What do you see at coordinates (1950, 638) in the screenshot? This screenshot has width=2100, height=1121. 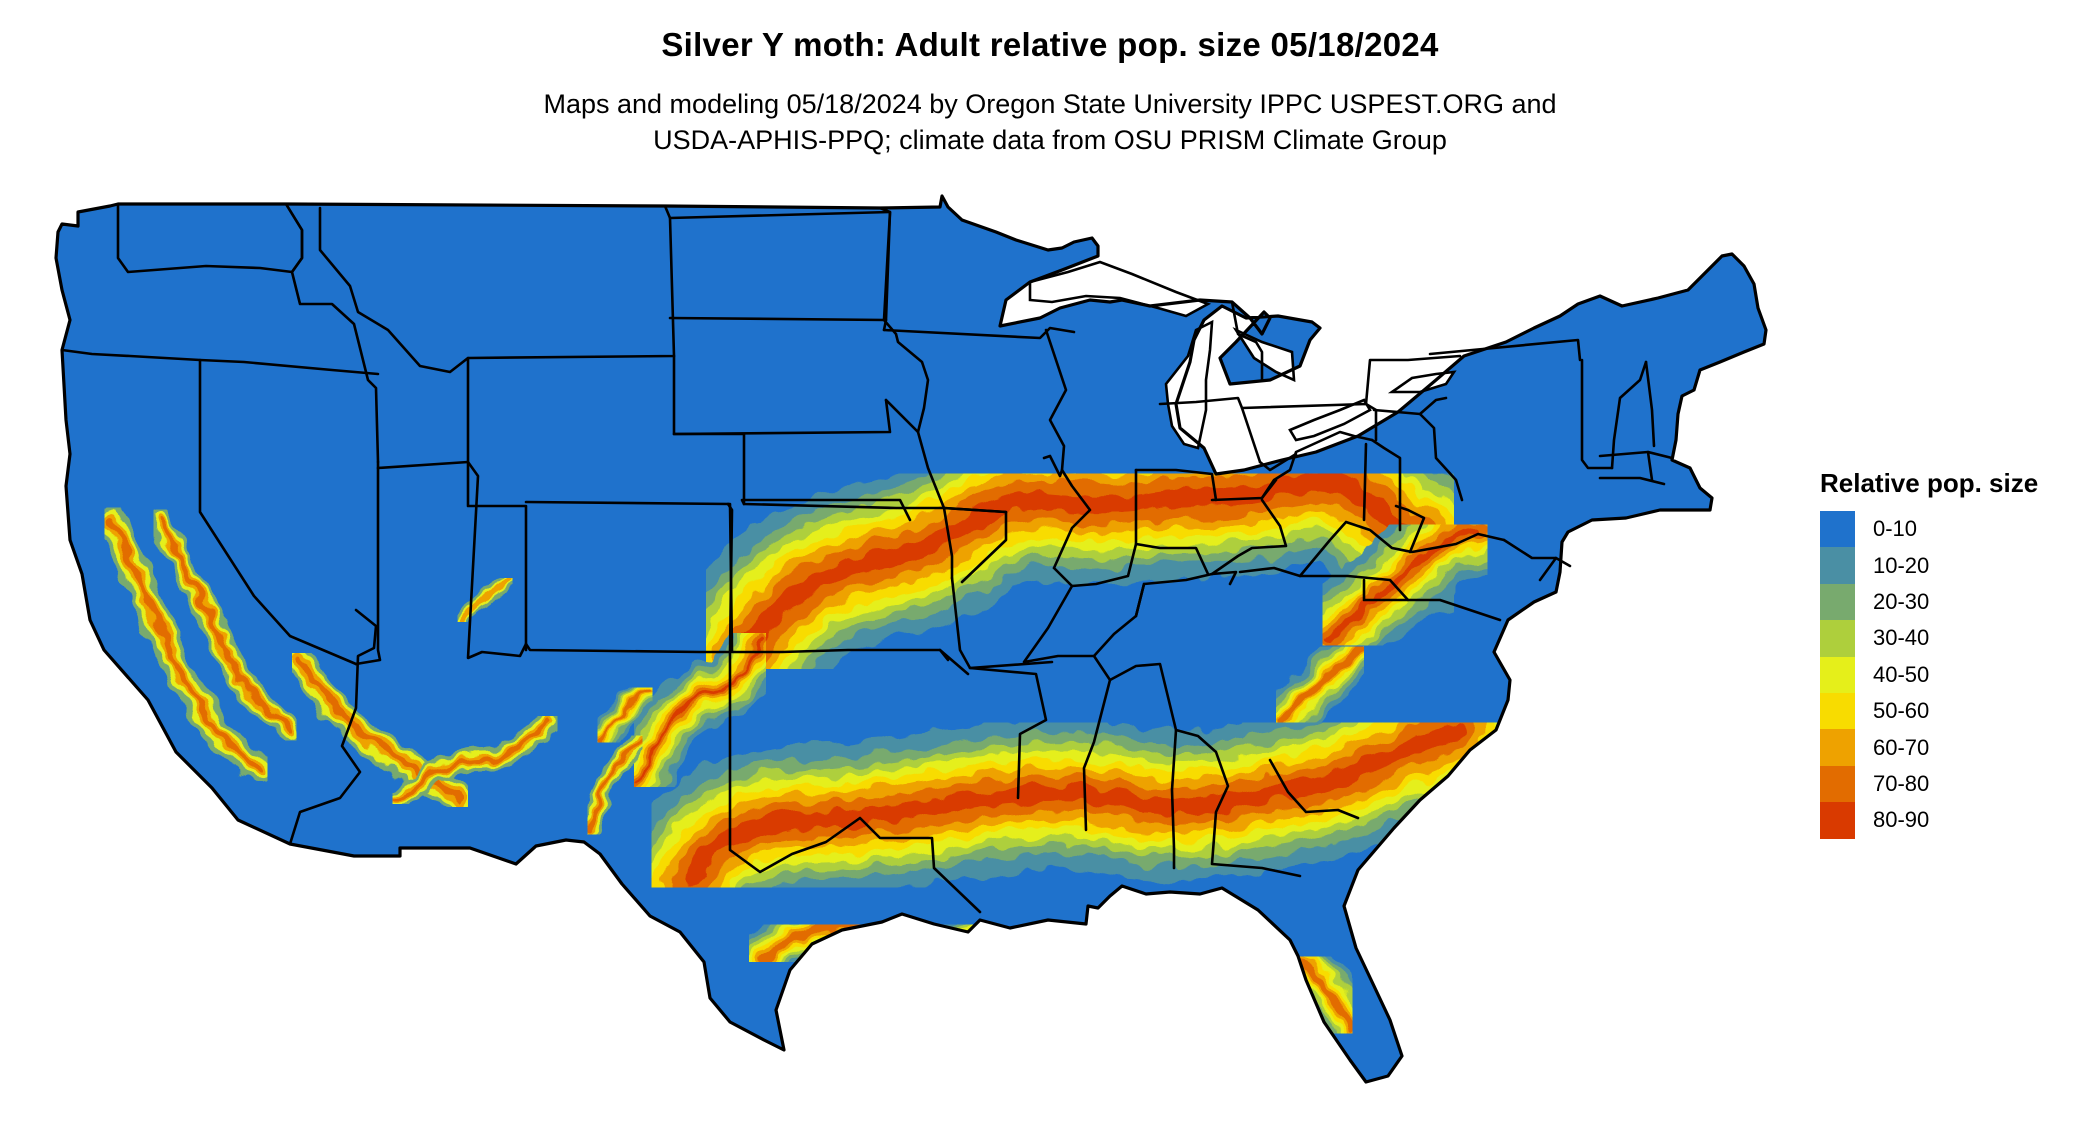 I see `legend-item: 30-40` at bounding box center [1950, 638].